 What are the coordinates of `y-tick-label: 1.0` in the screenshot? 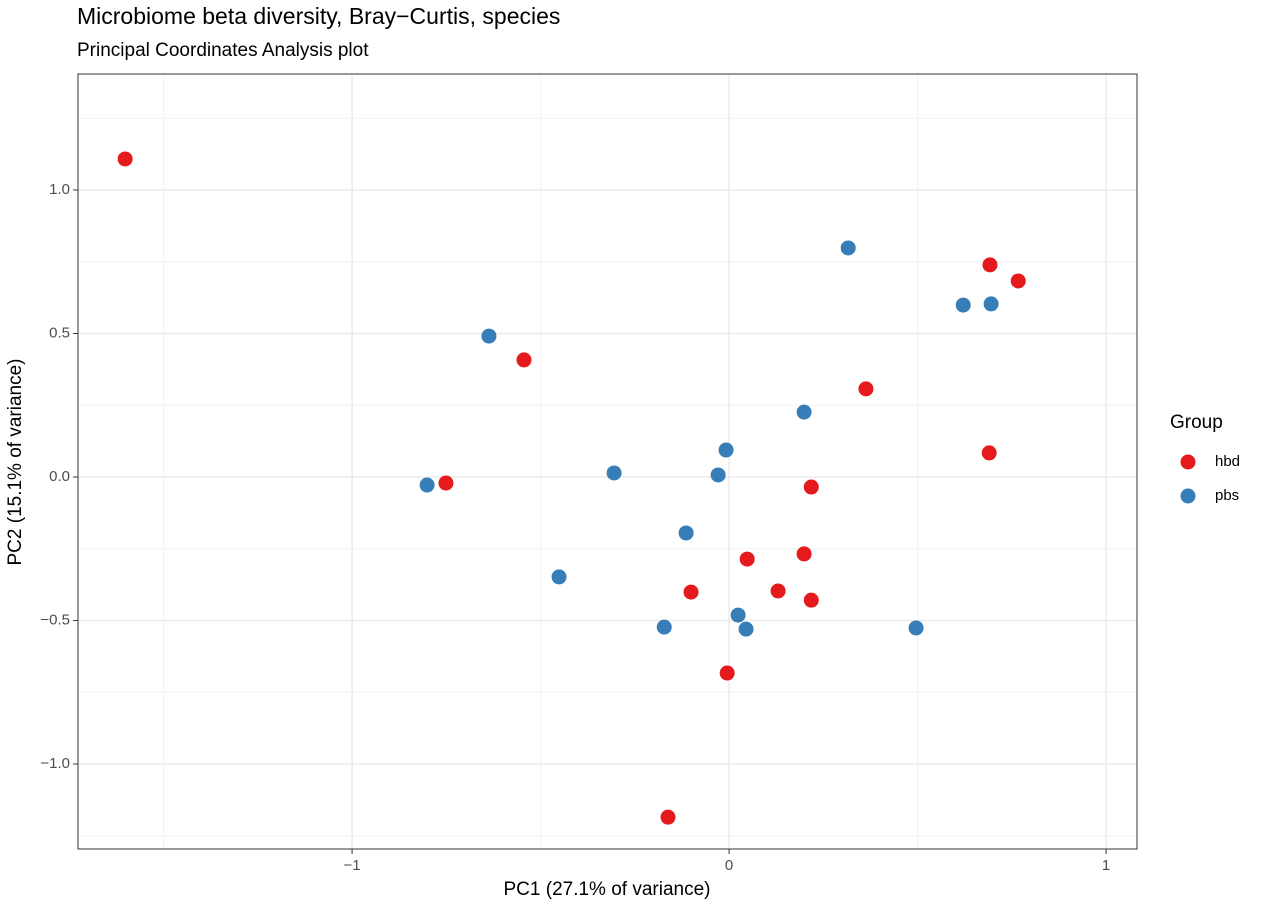 It's located at (59, 189).